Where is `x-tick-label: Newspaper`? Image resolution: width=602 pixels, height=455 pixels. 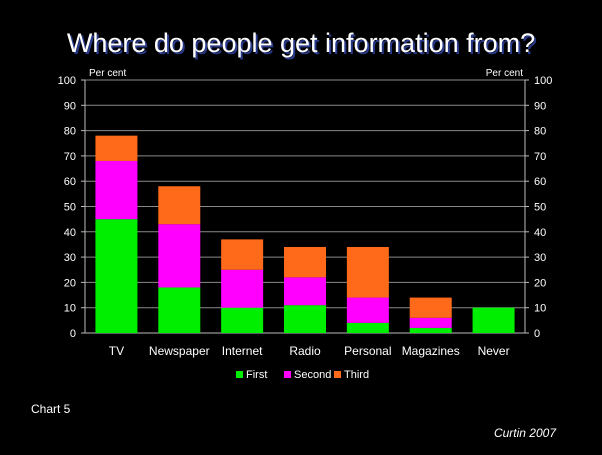 x-tick-label: Newspaper is located at coordinates (179, 351).